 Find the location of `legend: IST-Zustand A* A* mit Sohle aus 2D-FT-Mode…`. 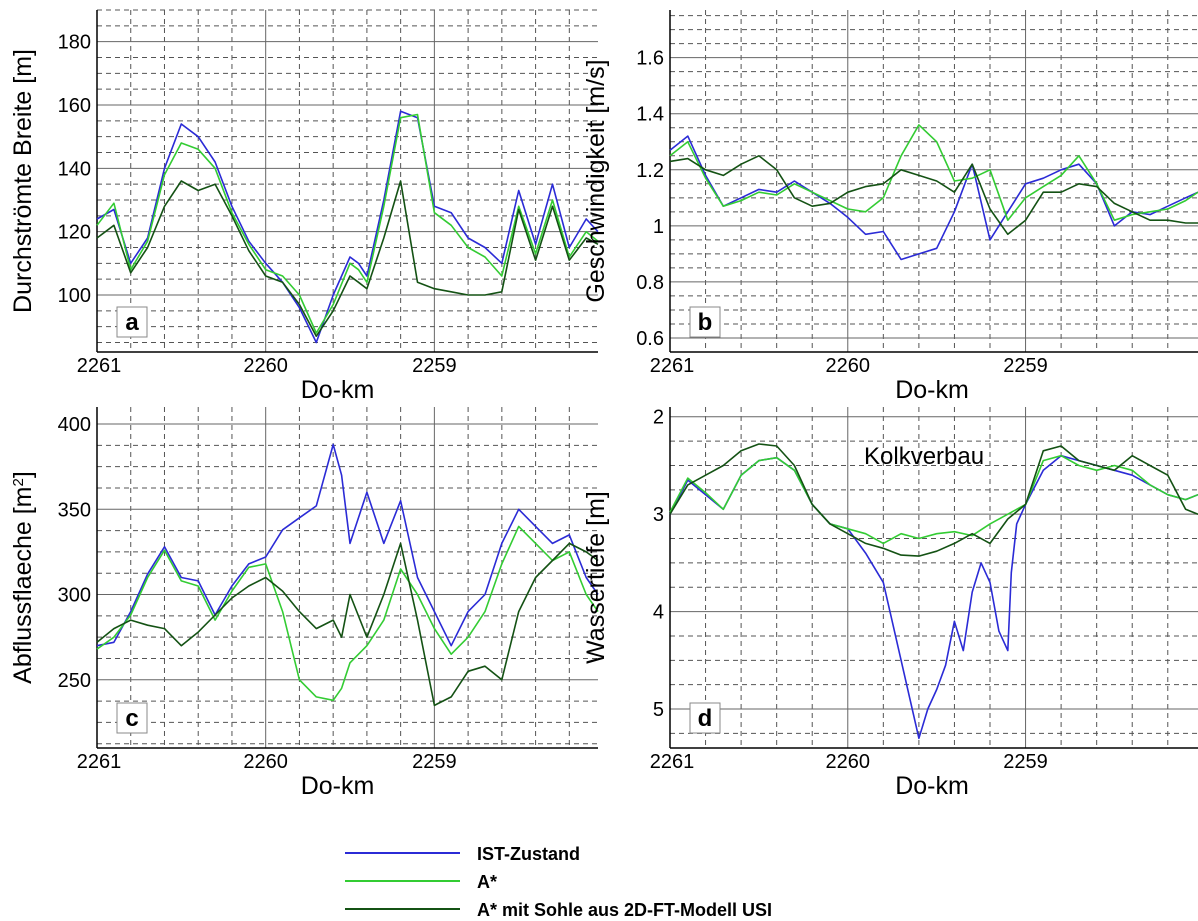

legend: IST-Zustand A* A* mit Sohle aus 2D-FT-Mode… is located at coordinates (558, 882).